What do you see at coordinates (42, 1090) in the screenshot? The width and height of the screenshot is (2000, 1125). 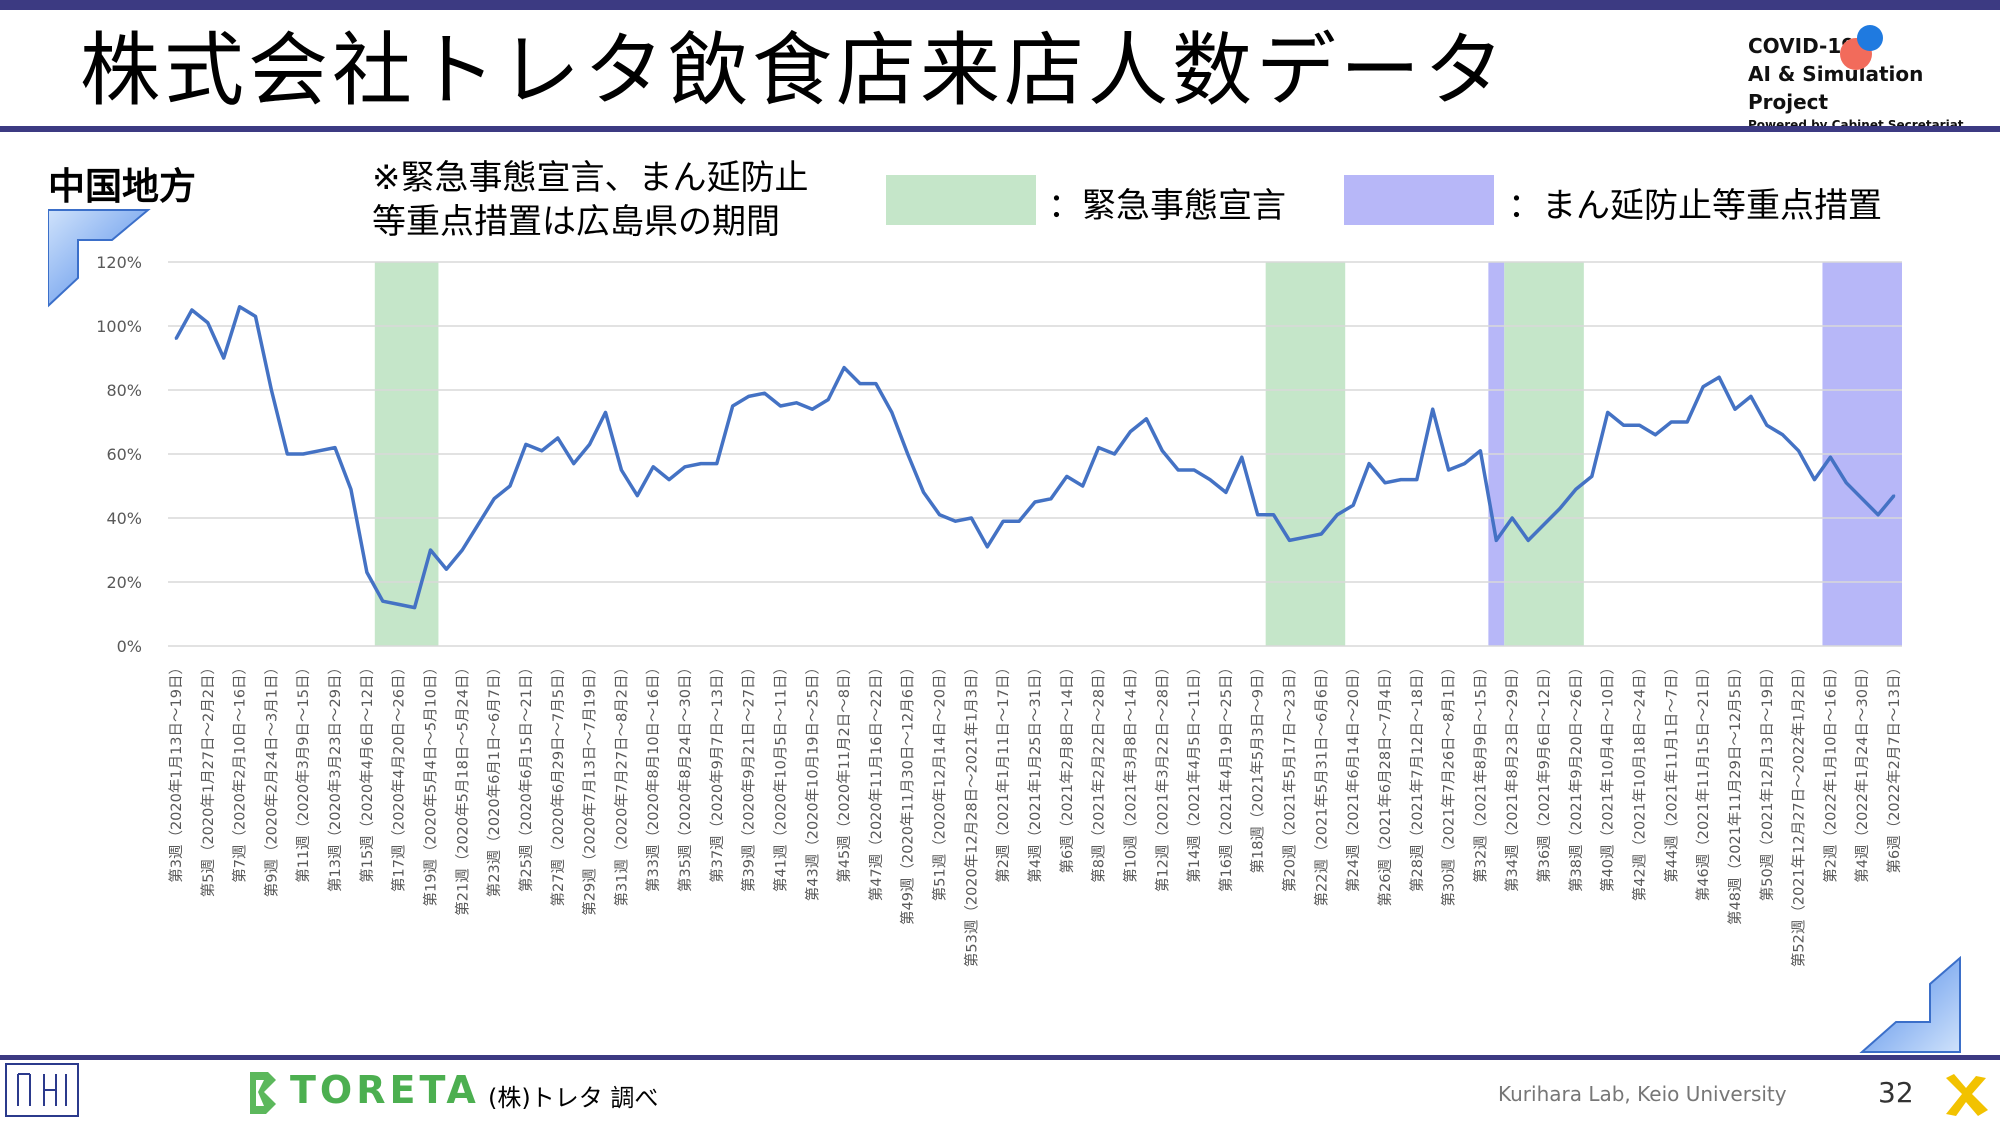 I see `university-logo-icon` at bounding box center [42, 1090].